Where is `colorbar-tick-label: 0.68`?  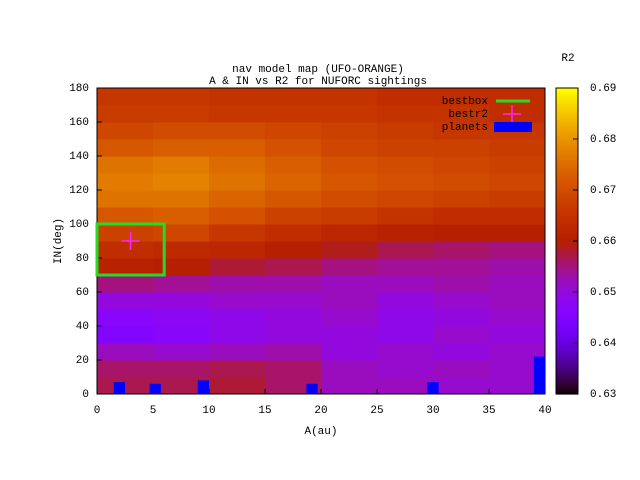
colorbar-tick-label: 0.68 is located at coordinates (603, 140).